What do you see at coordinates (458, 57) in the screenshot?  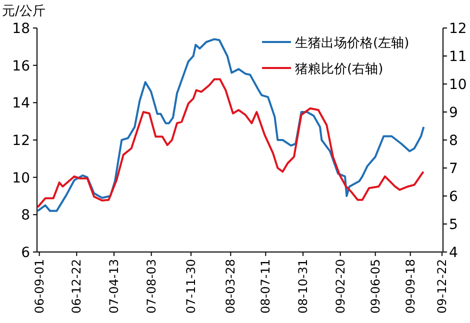 I see `y2-tick-label: 11` at bounding box center [458, 57].